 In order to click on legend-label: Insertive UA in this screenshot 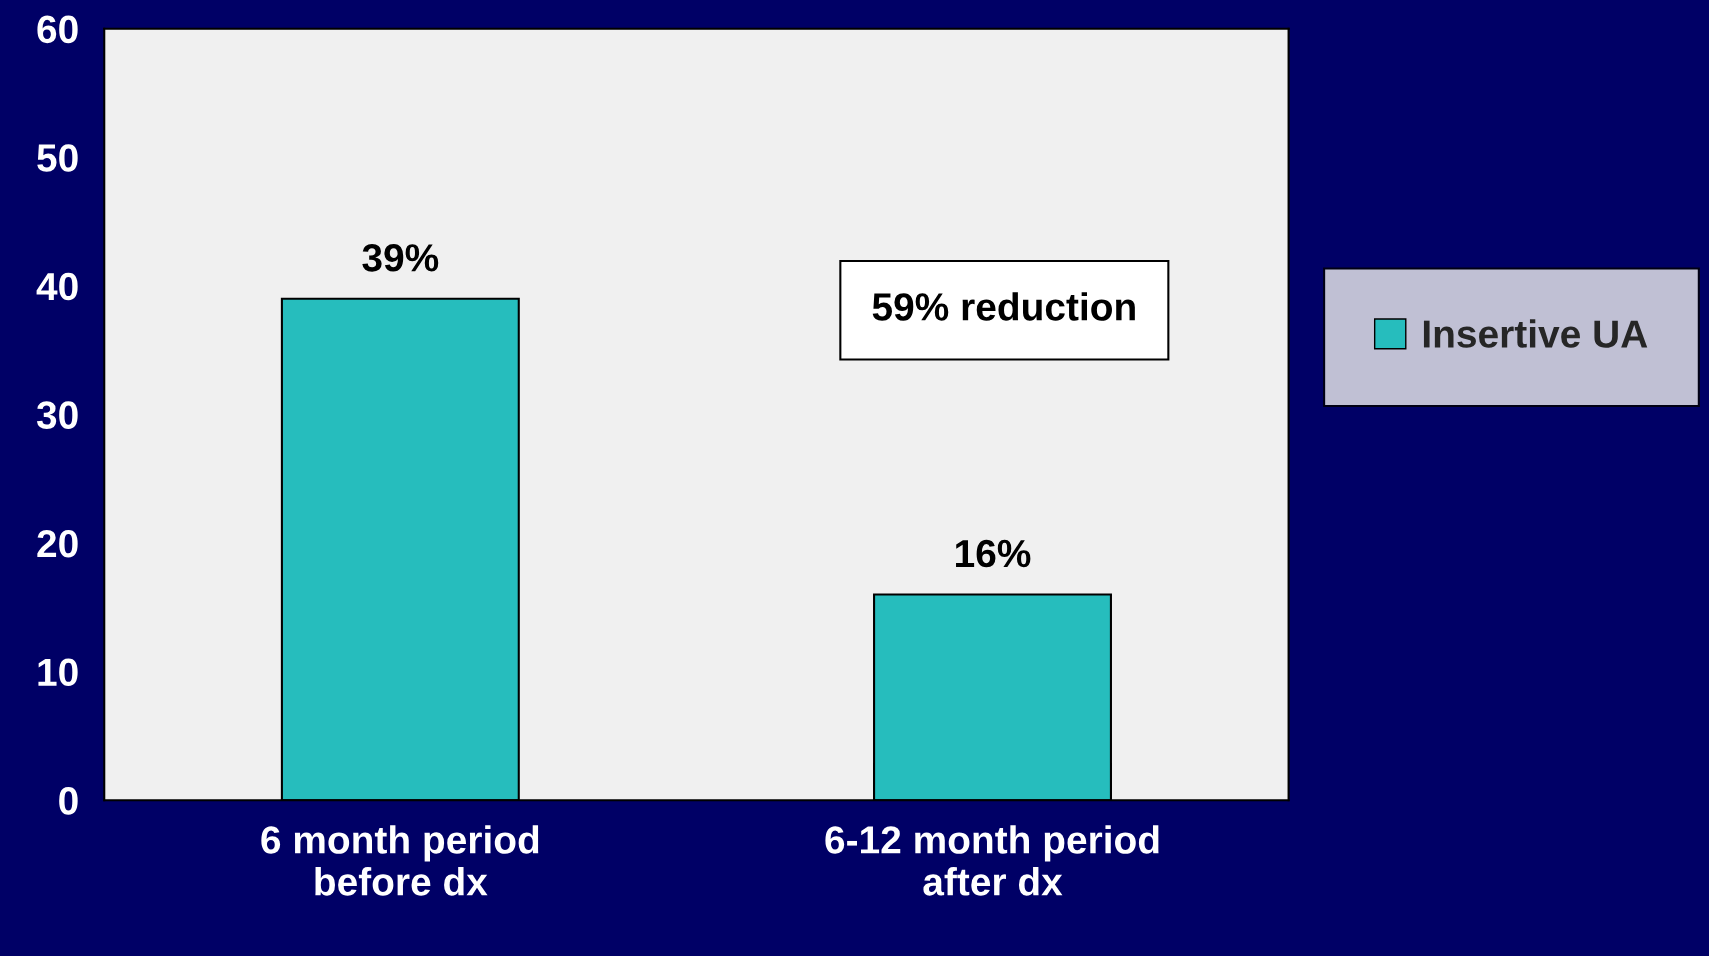, I will do `click(1535, 333)`.